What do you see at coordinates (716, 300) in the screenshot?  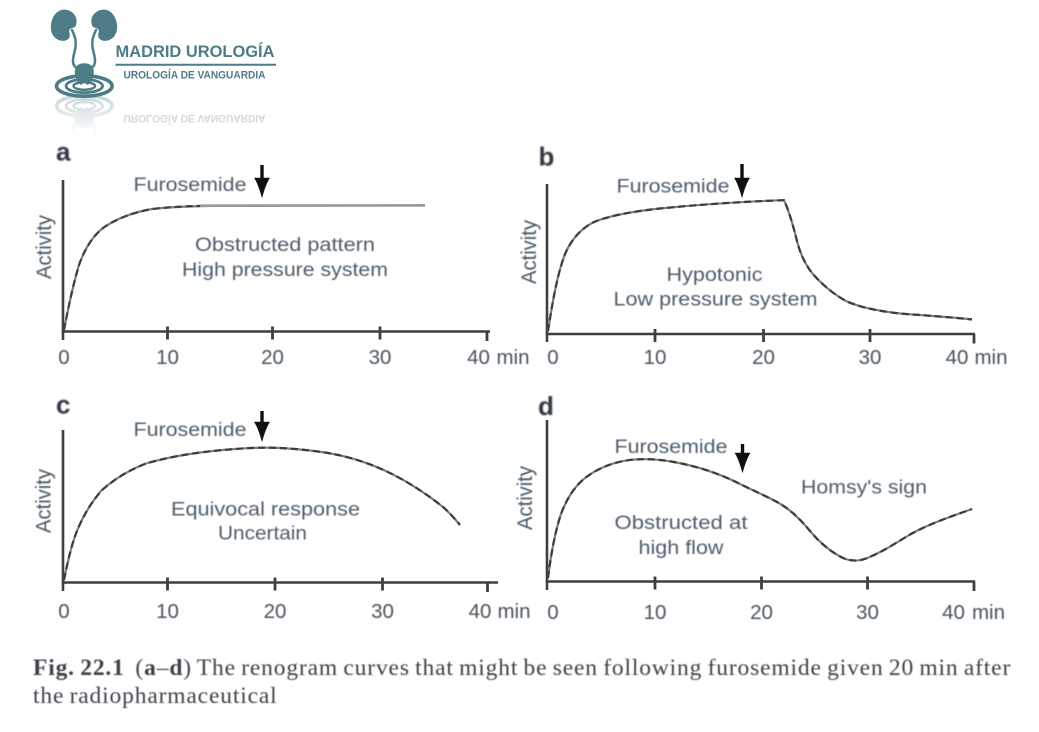 I see `svg-text: Low pressure system` at bounding box center [716, 300].